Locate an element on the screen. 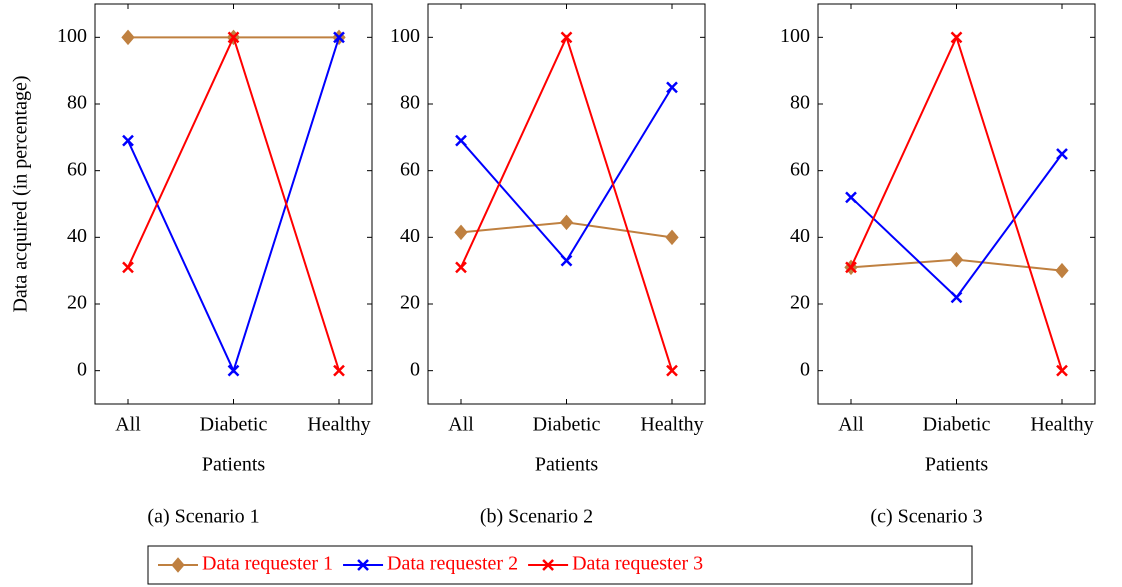  y-axis-label: Data acquired (in percentage) is located at coordinates (21, 193).